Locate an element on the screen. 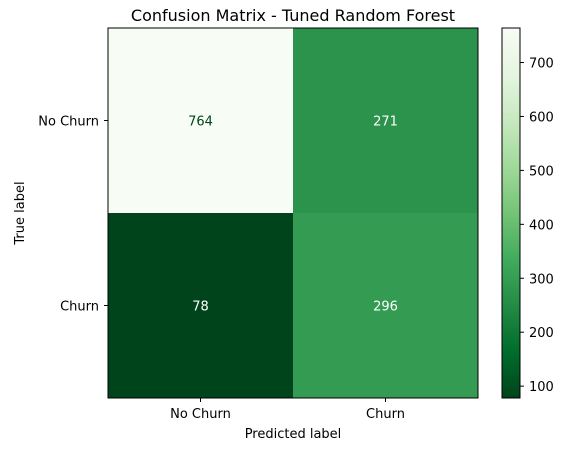 The width and height of the screenshot is (577, 453). cell-value-label: 764 is located at coordinates (200, 122).